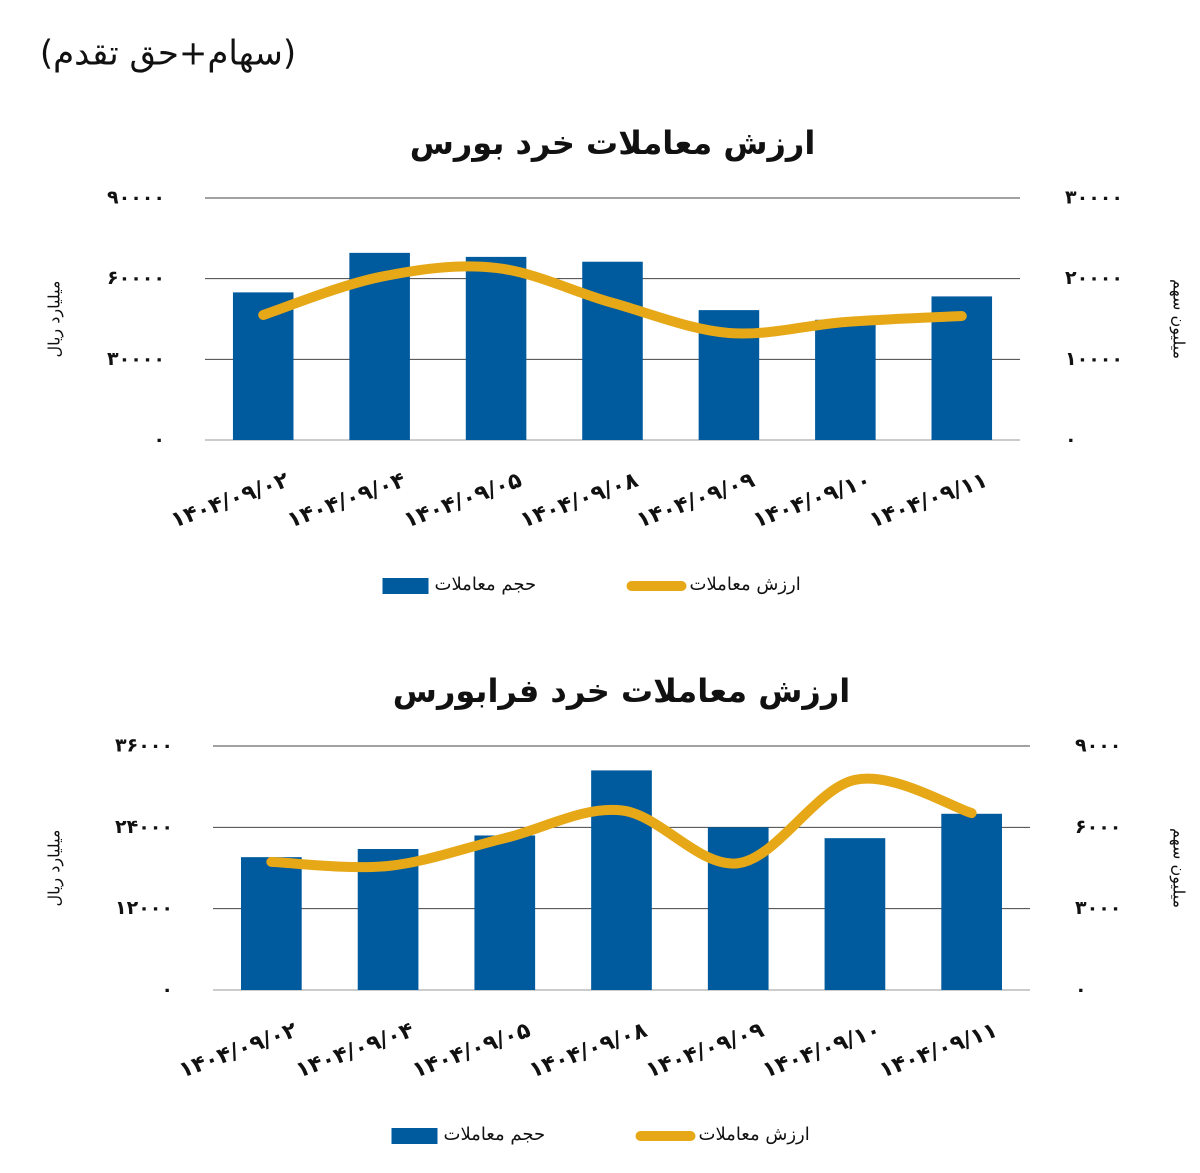  What do you see at coordinates (613, 143) in the screenshot?
I see `chart-title: ارزش معاملات خرد بورس` at bounding box center [613, 143].